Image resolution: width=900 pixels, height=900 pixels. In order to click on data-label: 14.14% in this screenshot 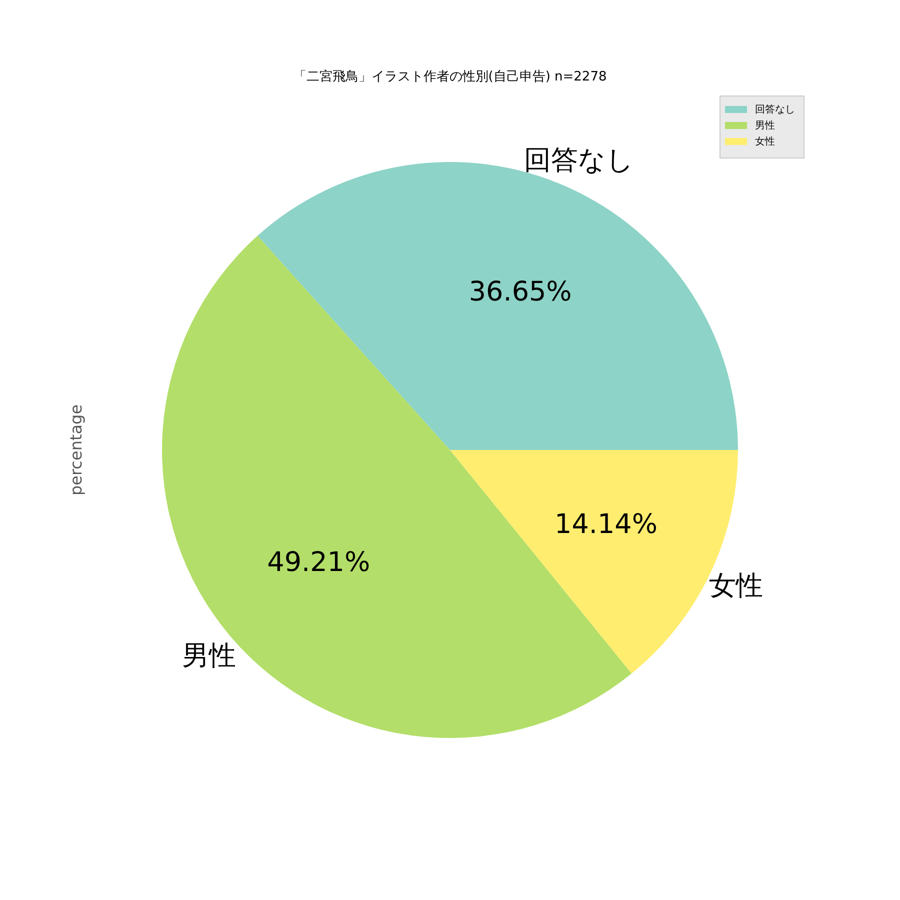, I will do `click(606, 524)`.